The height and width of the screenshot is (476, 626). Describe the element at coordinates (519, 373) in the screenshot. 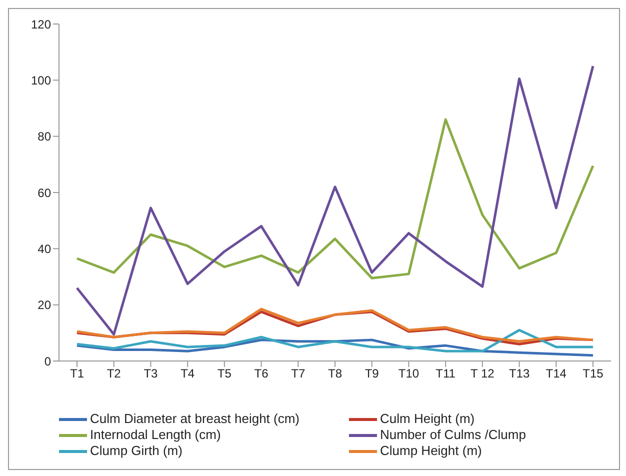

I see `x-tick-label: T13` at that location.